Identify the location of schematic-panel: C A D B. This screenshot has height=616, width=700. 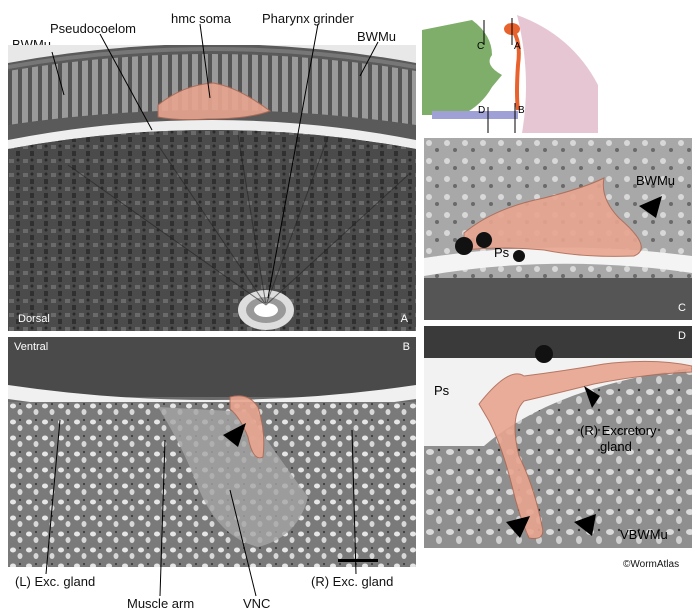
(510, 74).